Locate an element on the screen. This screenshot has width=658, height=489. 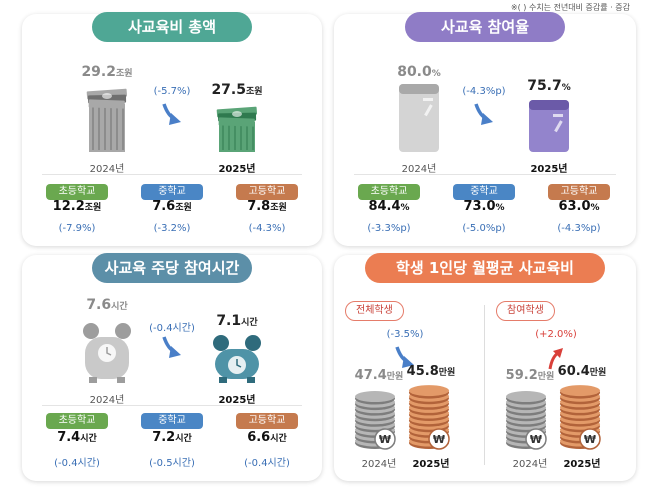
panel-title: 사교육비 총액 is located at coordinates (172, 27).